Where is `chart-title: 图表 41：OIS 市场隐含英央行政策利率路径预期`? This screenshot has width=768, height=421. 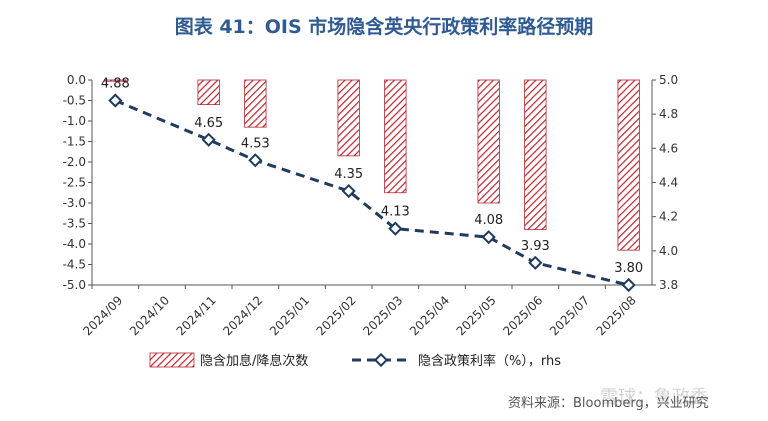
chart-title: 图表 41：OIS 市场隐含英央行政策利率路径预期 is located at coordinates (384, 27).